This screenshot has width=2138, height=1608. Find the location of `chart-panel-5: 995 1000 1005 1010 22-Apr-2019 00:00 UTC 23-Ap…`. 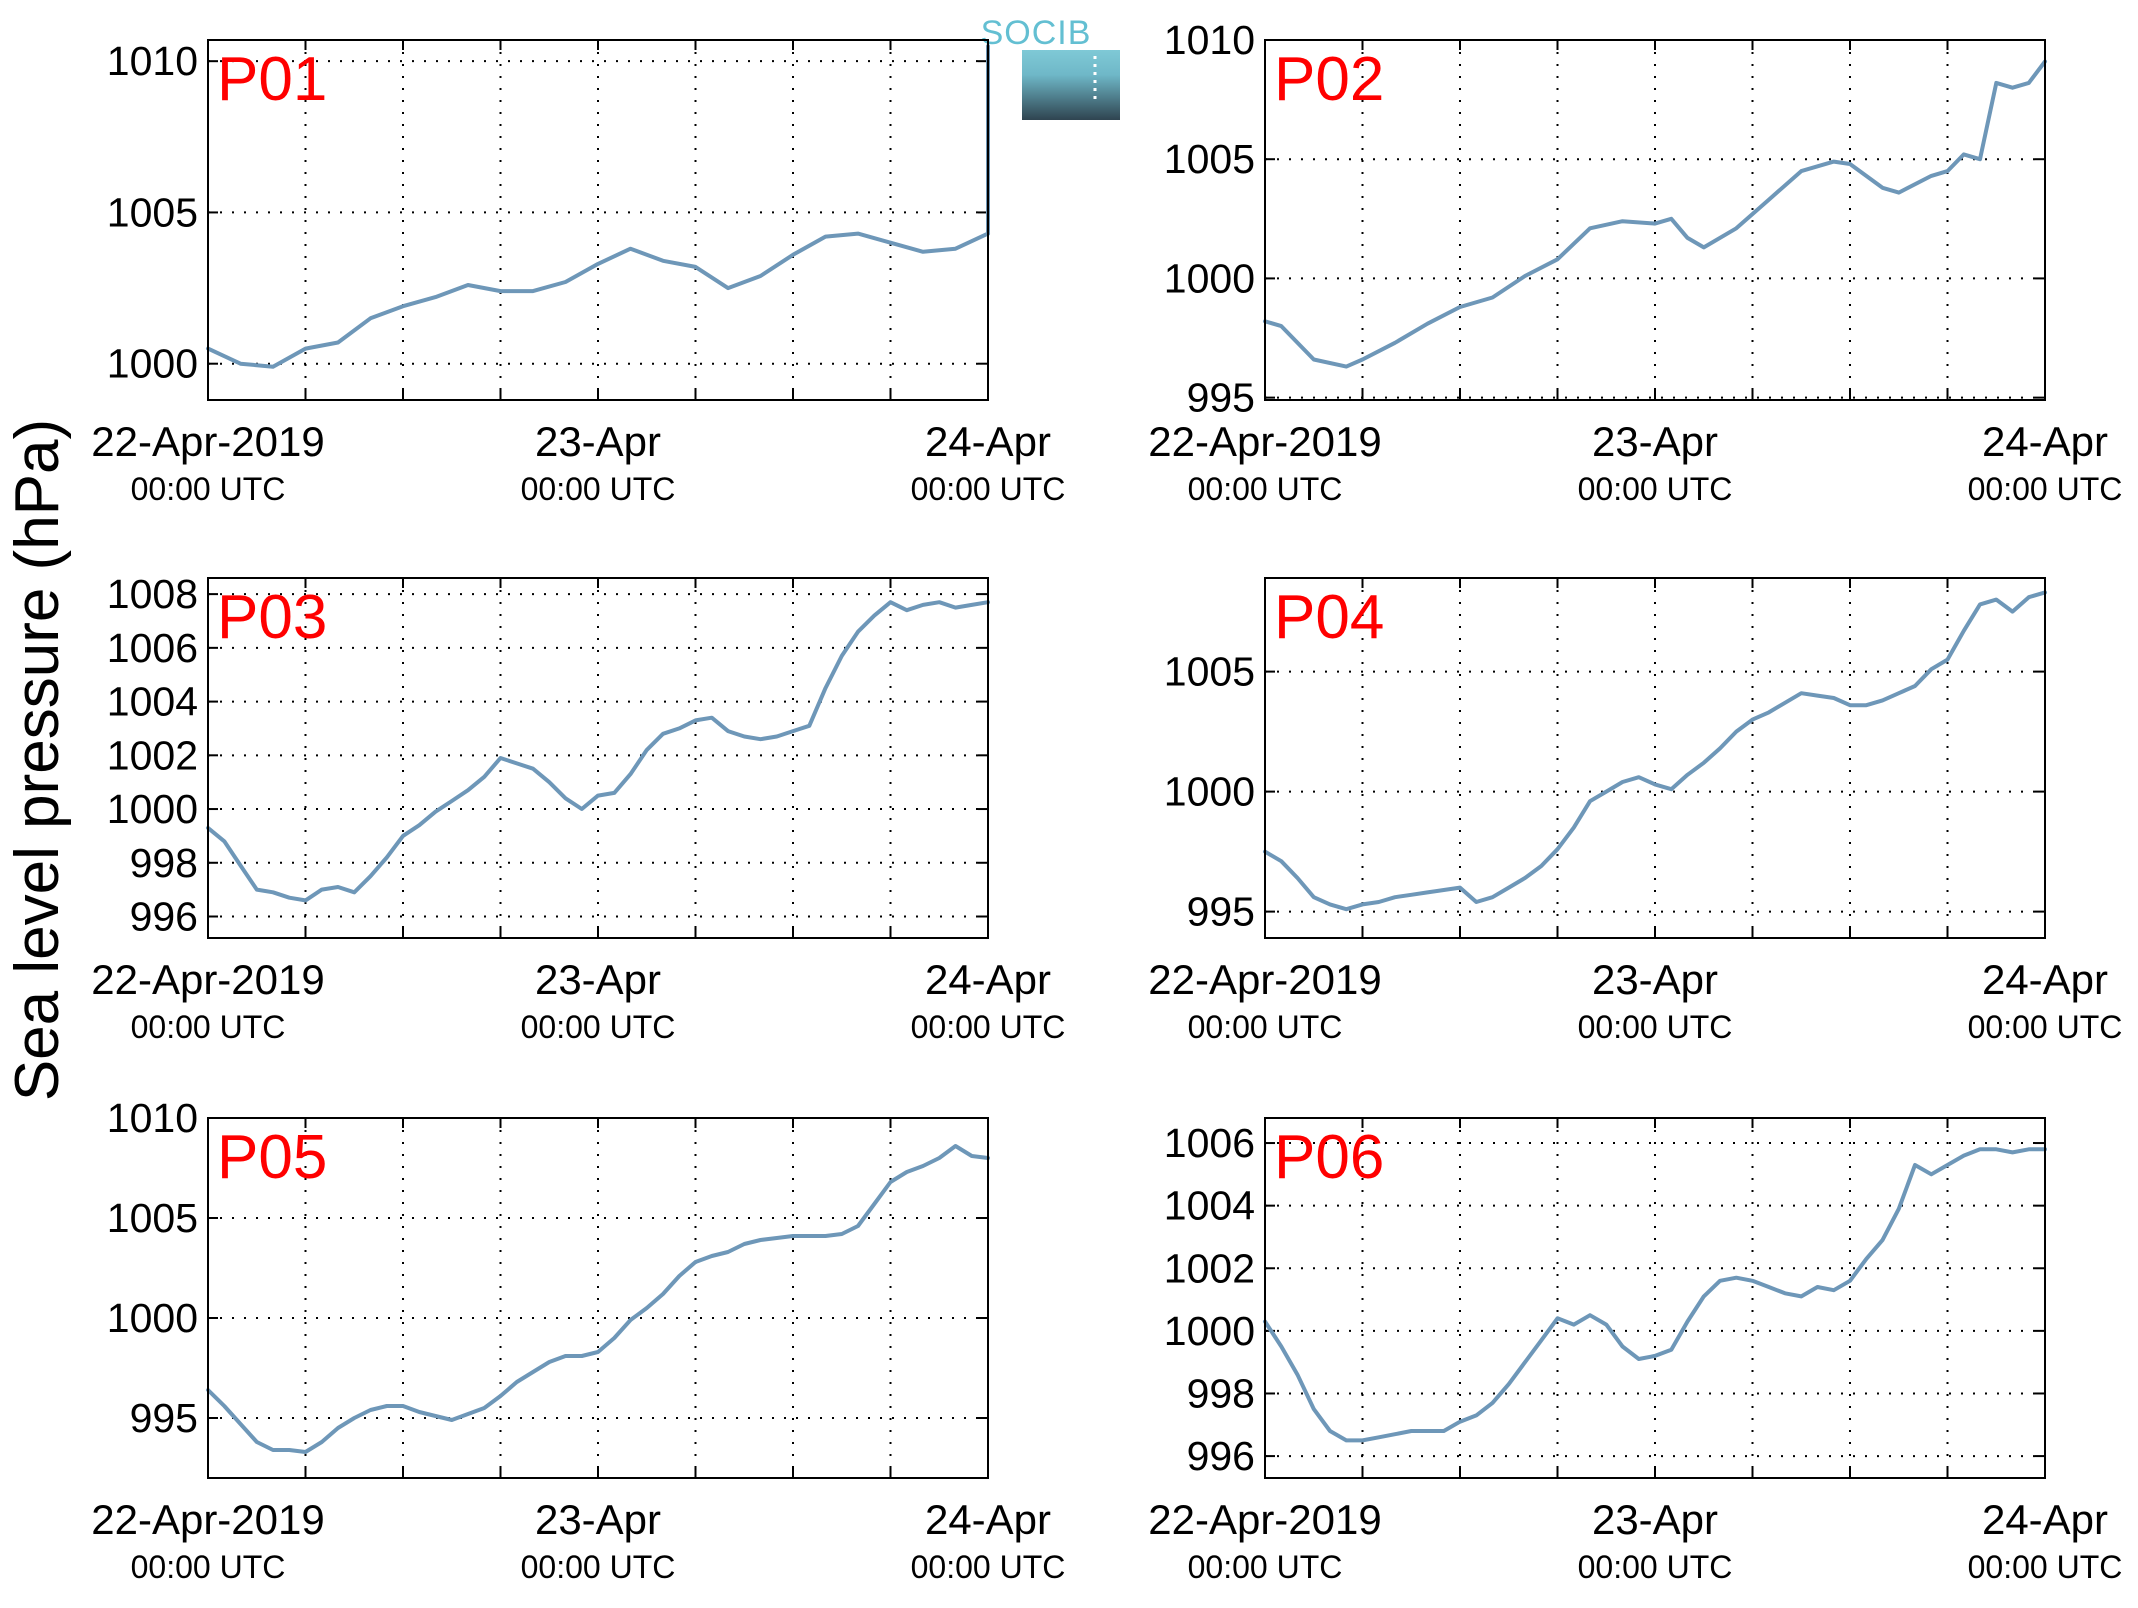

chart-panel-5: 995 1000 1005 1010 22-Apr-2019 00:00 UTC 23-Ap… is located at coordinates (578, 1340).